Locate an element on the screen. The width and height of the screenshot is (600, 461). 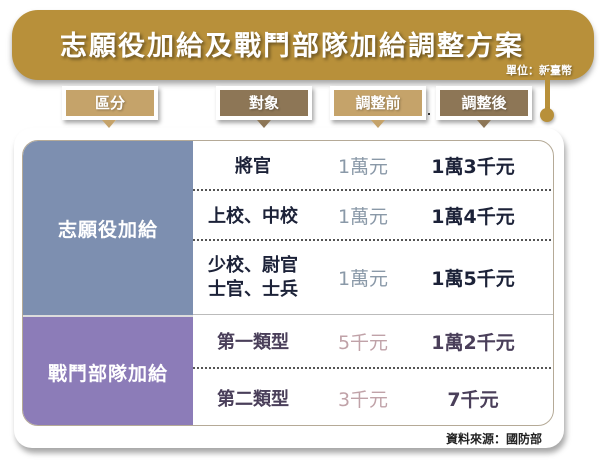
table-row: 將官 1萬元 1萬3千元 is located at coordinates (373, 166).